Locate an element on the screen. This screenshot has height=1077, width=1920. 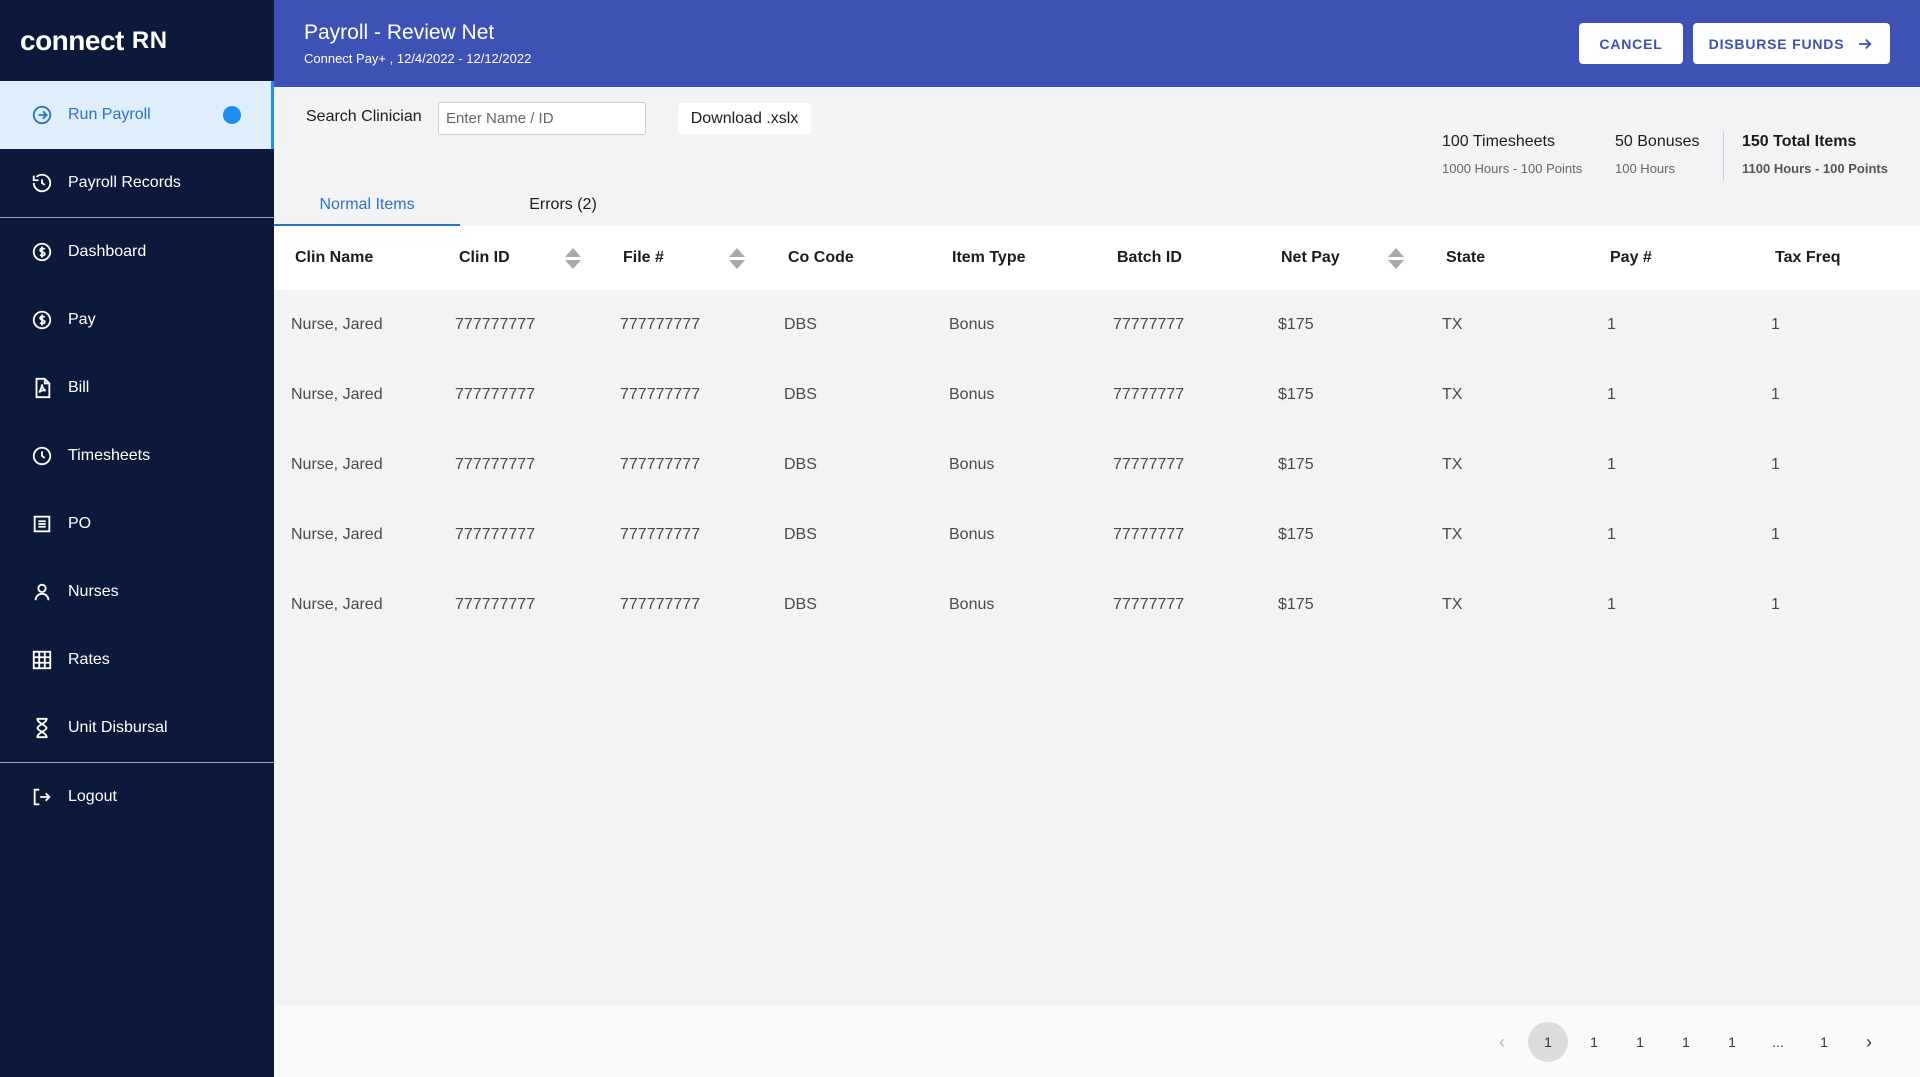
grid-icon is located at coordinates (42, 660).